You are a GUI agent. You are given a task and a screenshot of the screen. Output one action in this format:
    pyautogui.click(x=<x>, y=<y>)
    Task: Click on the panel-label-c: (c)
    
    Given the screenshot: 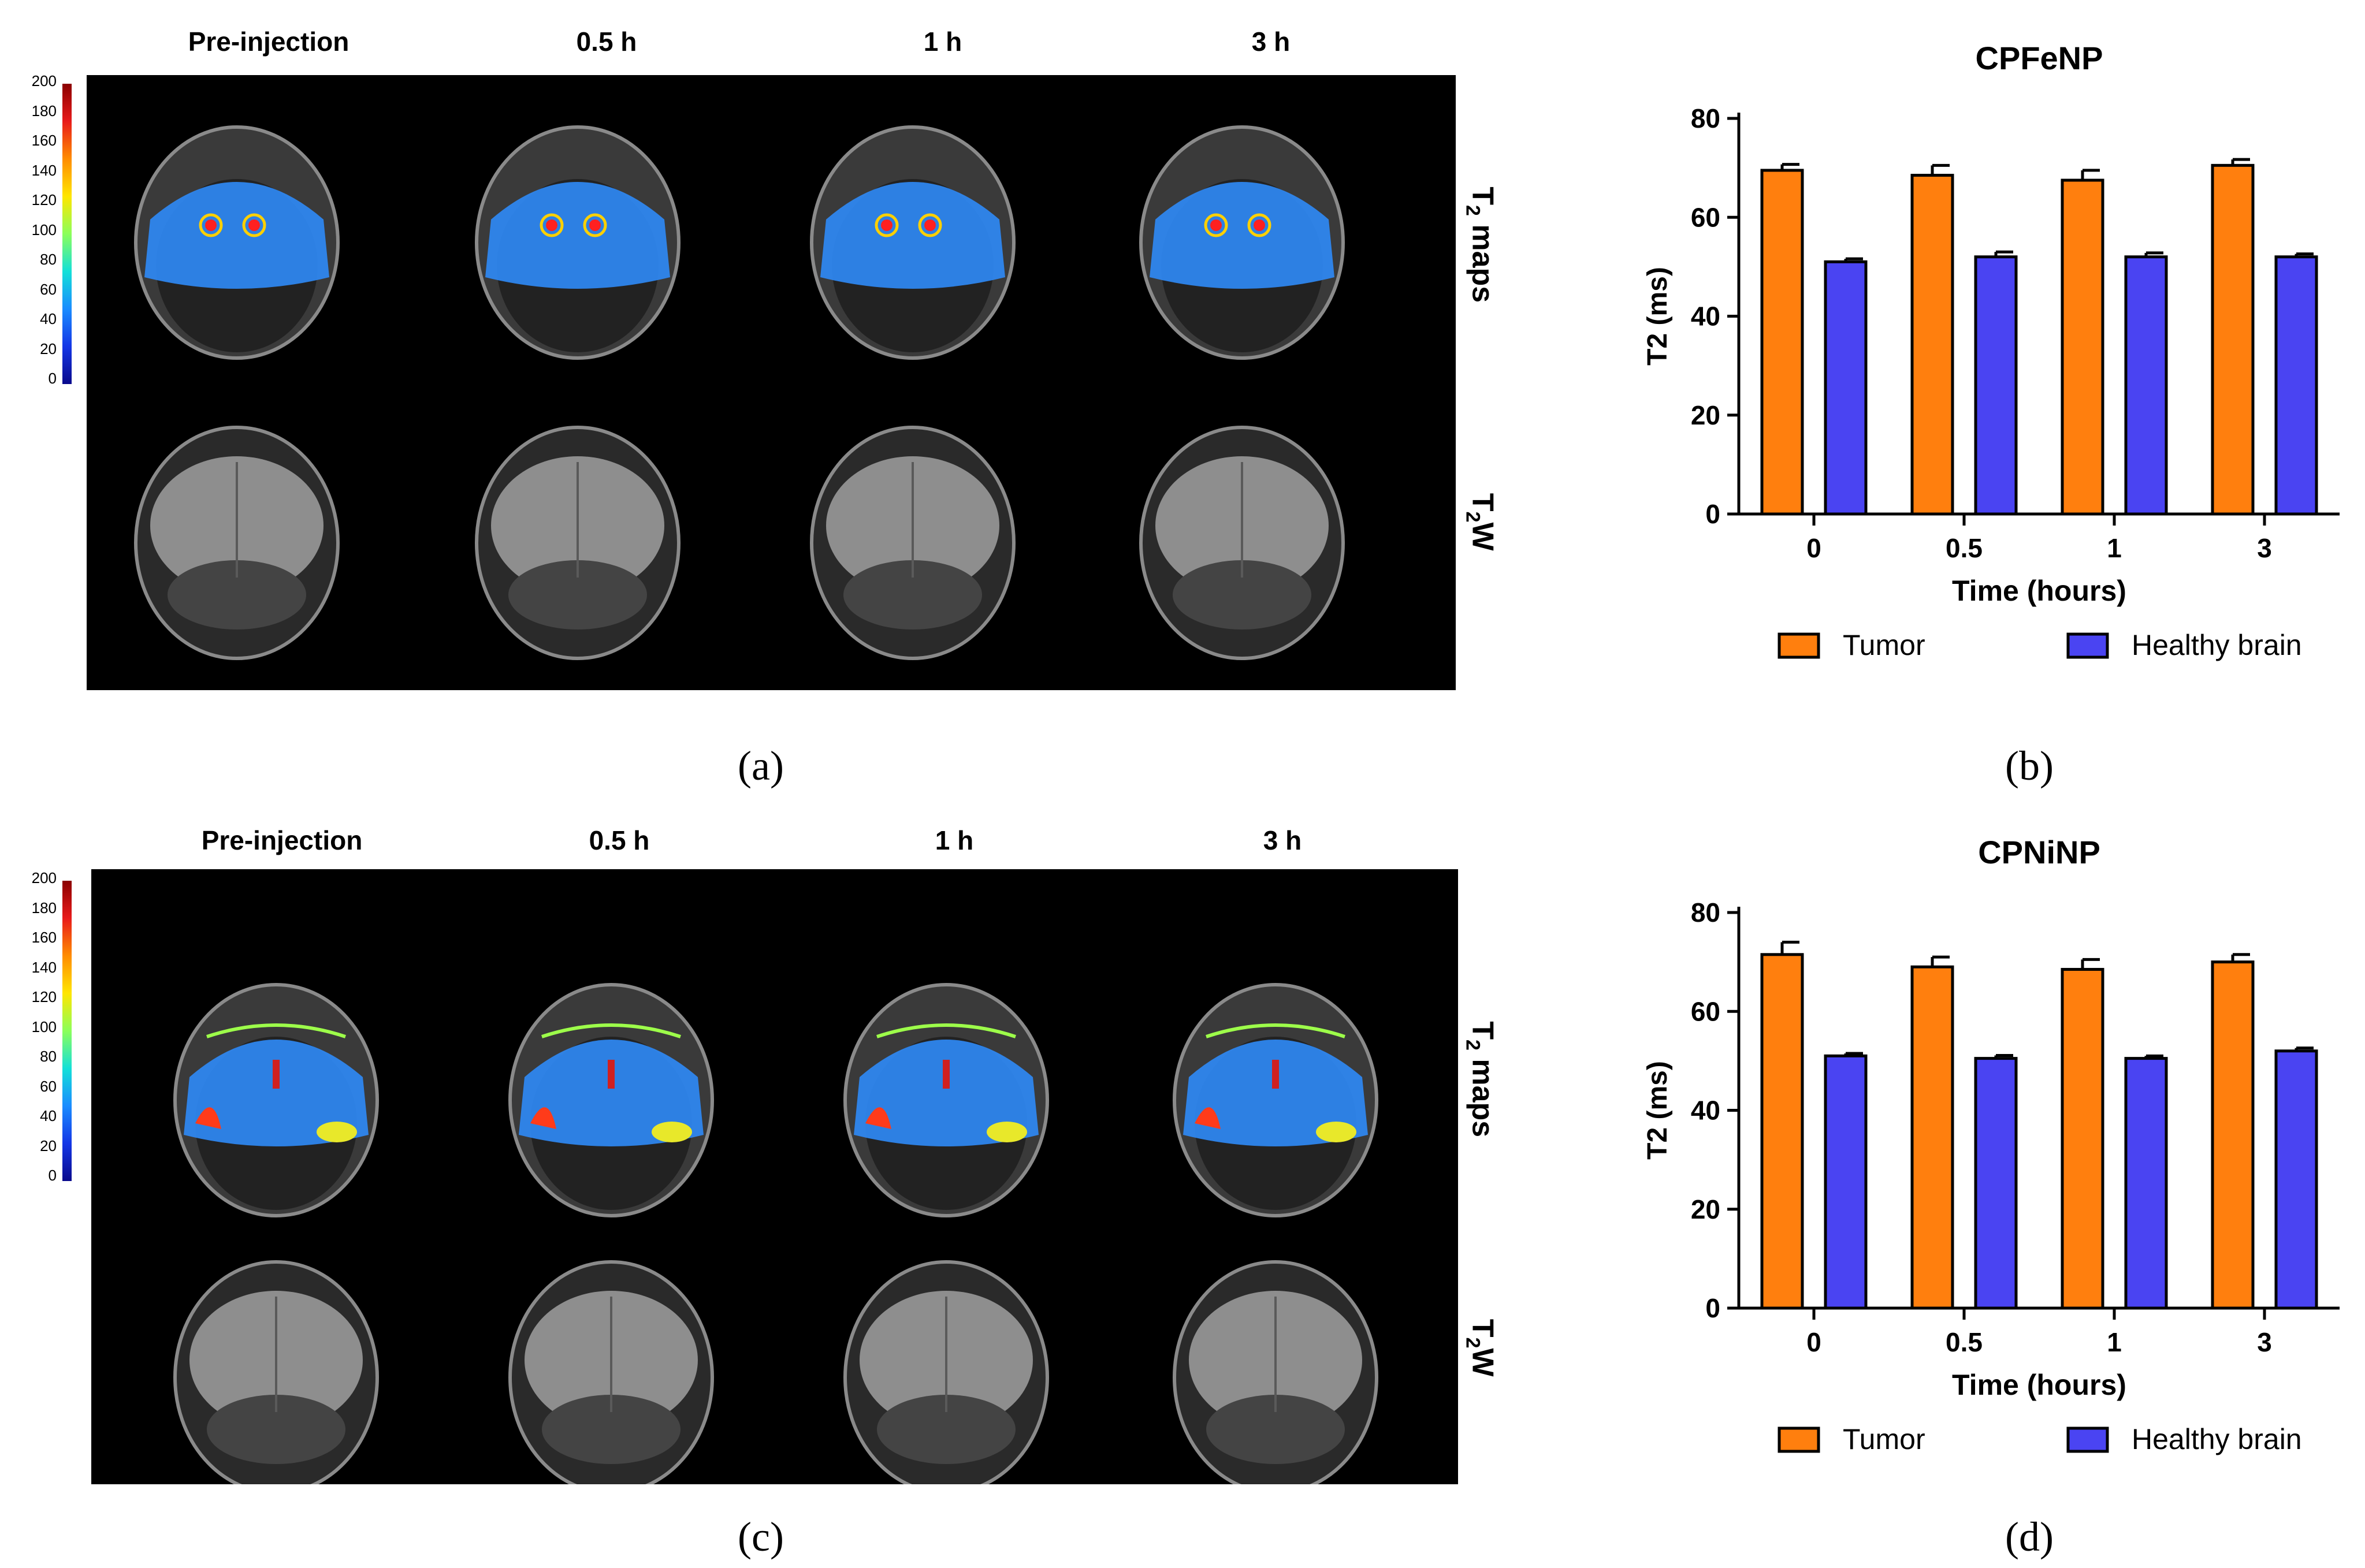 What is the action you would take?
    pyautogui.click(x=761, y=1537)
    